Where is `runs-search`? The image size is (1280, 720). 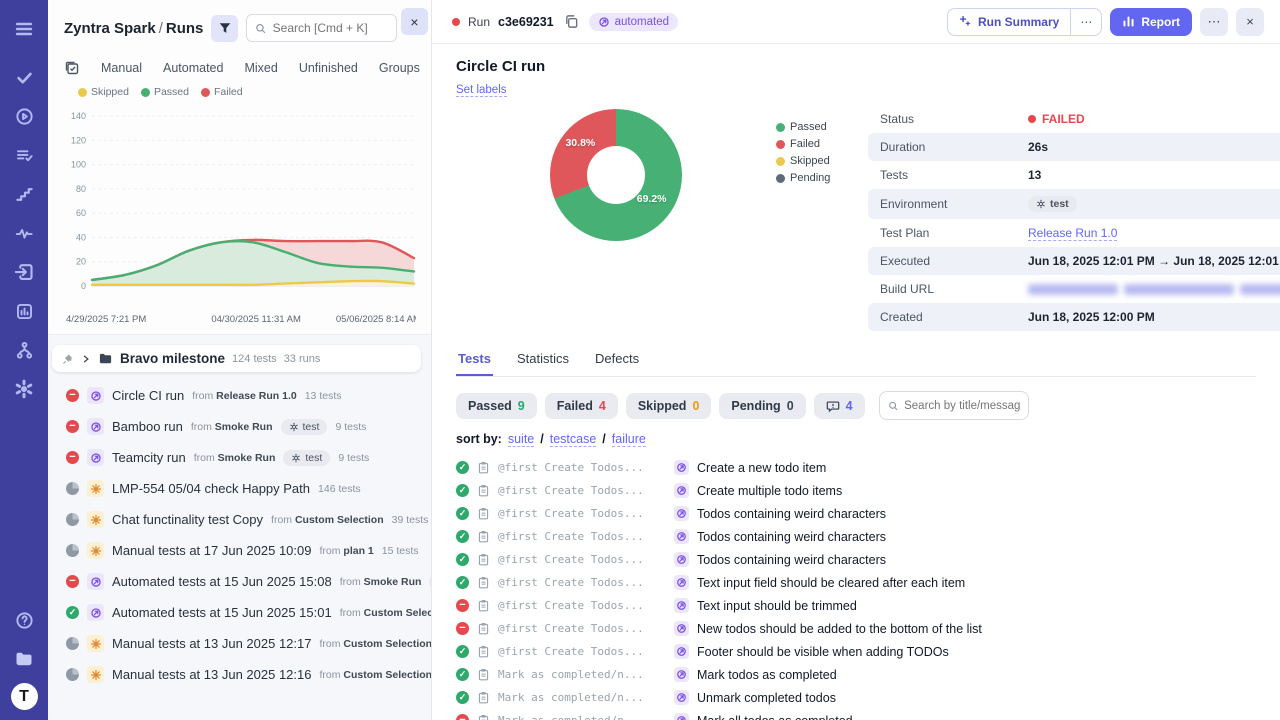
runs-search is located at coordinates (321, 28).